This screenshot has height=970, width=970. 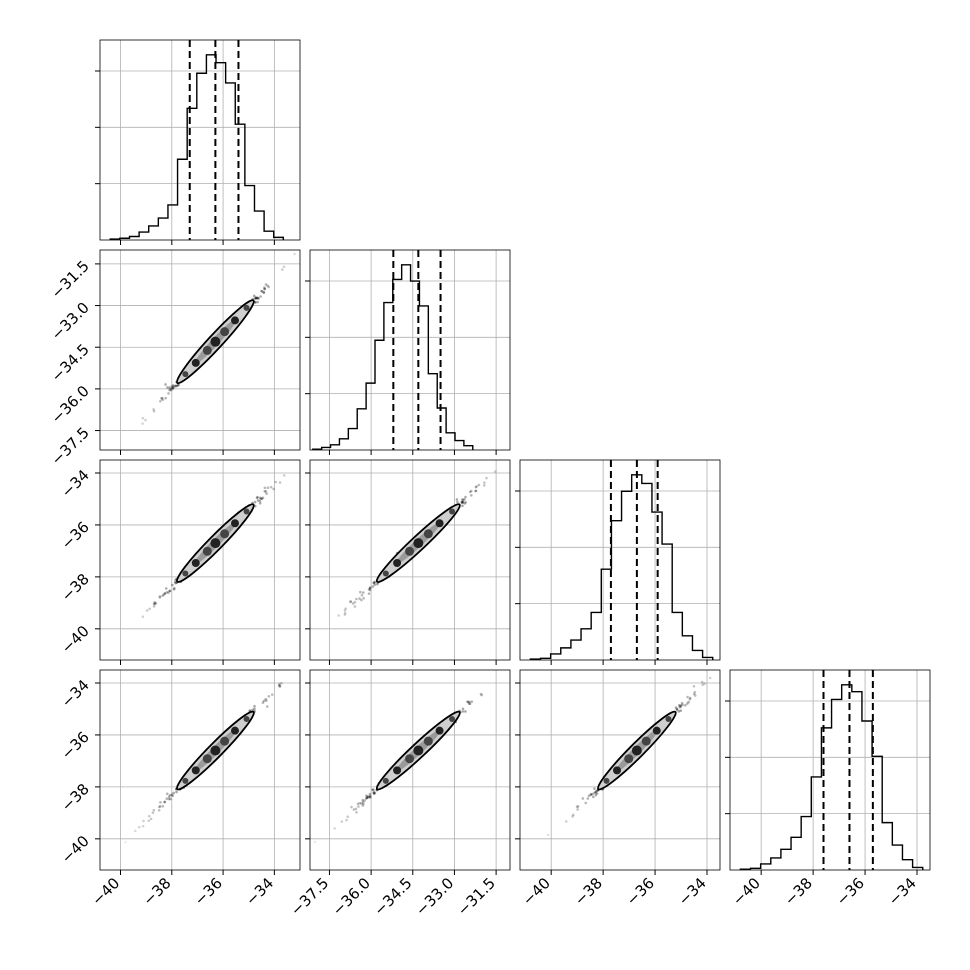 I want to click on hist-panel-3: −40 −38 −36 −34, so click(x=828, y=789).